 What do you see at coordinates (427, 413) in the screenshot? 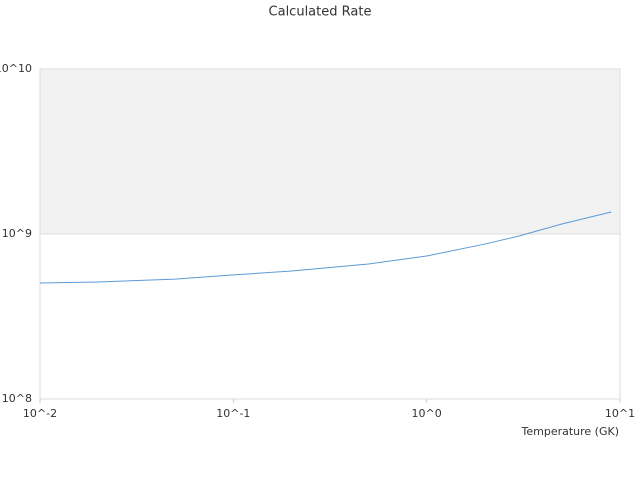
I see `x-tick-label: 10^0` at bounding box center [427, 413].